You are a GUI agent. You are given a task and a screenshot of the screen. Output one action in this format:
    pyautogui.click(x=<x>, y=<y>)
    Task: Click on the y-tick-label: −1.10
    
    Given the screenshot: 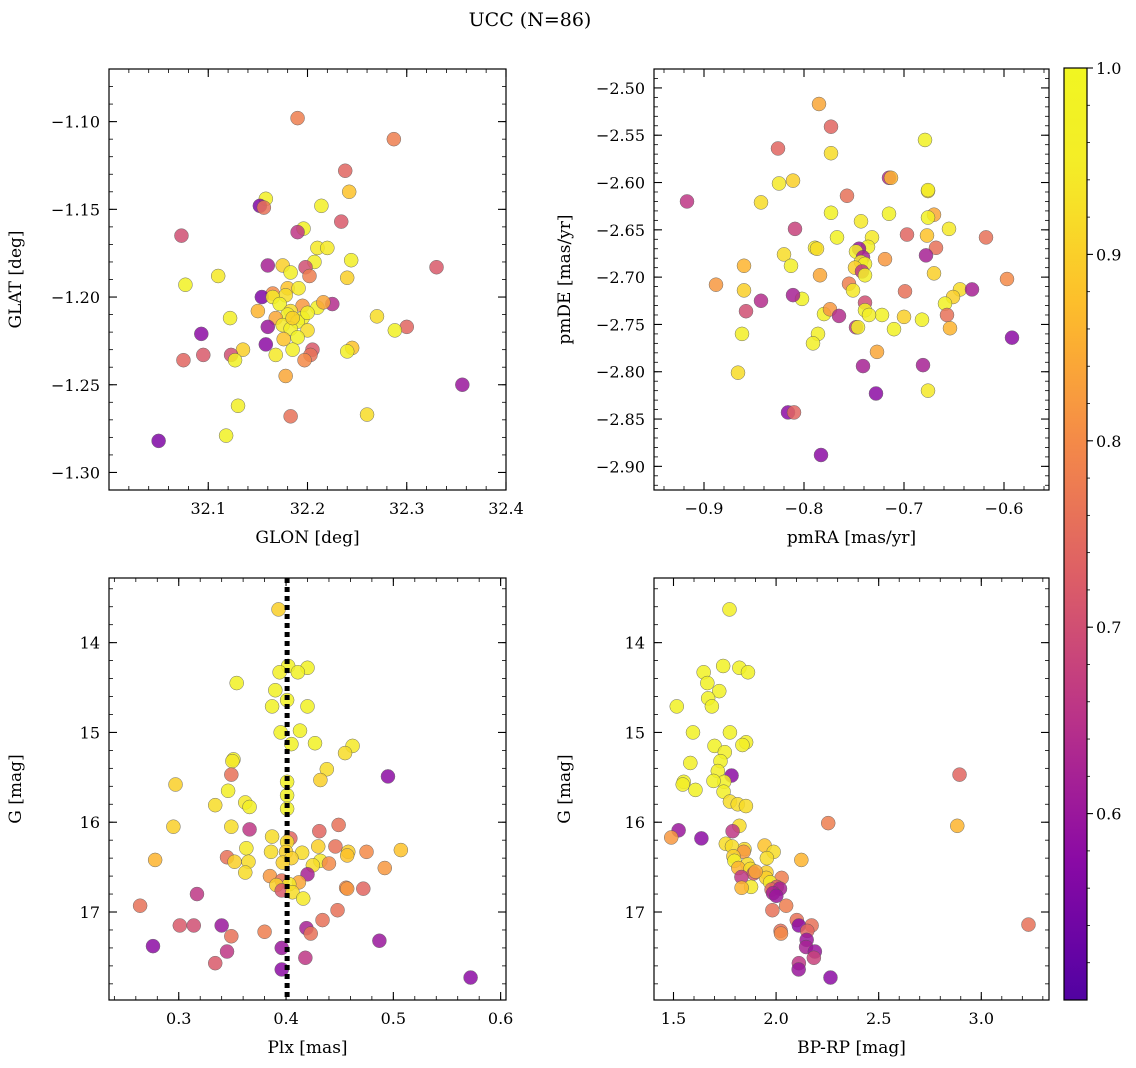 What is the action you would take?
    pyautogui.click(x=75, y=122)
    